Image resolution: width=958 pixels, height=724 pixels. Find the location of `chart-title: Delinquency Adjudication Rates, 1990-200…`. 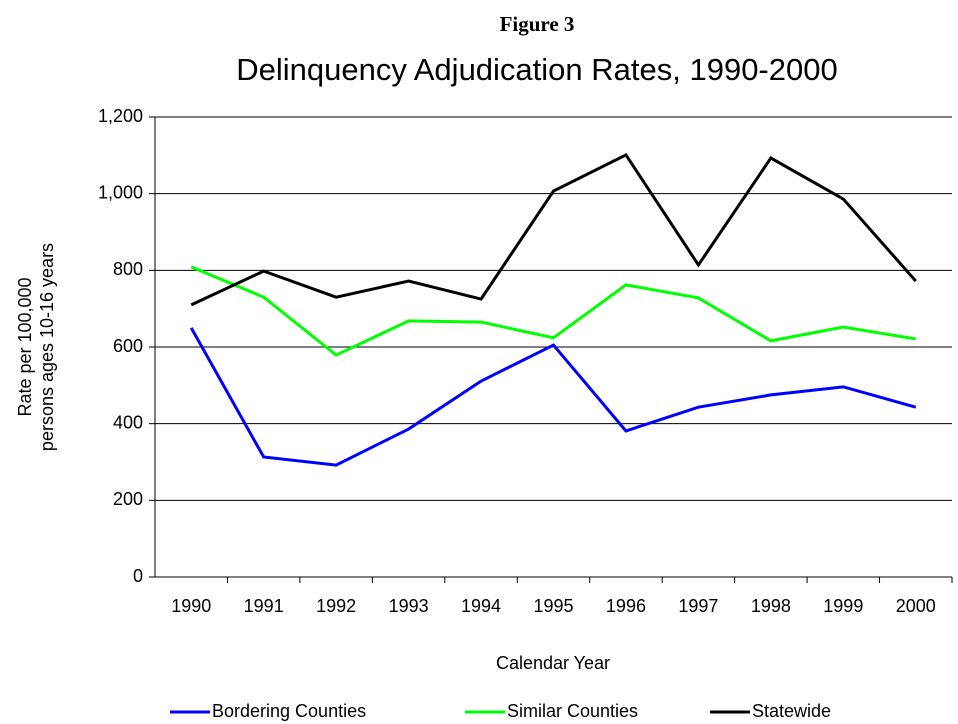

chart-title: Delinquency Adjudication Rates, 1990-200… is located at coordinates (536, 69).